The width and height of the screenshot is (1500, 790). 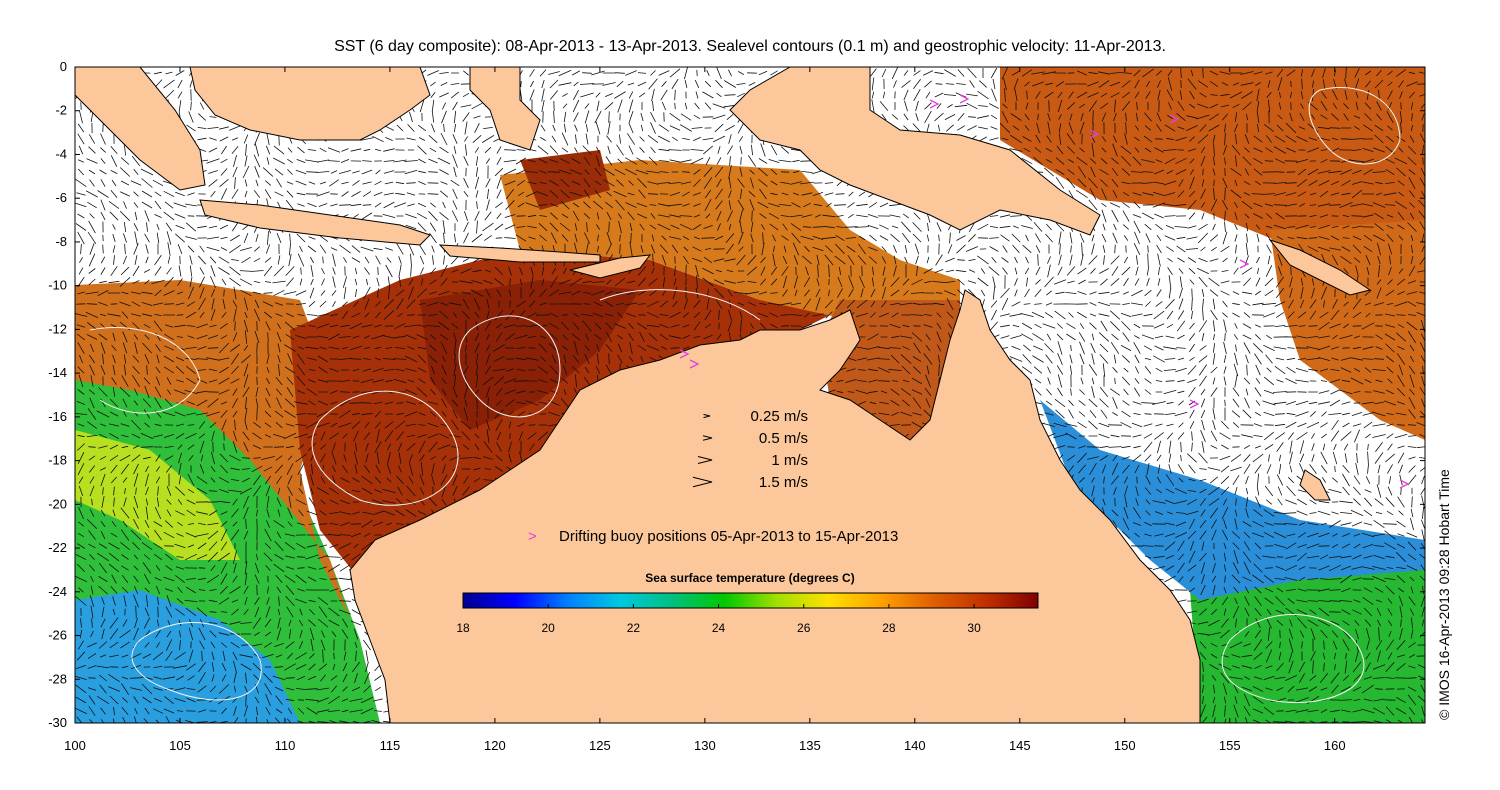 What do you see at coordinates (61, 241) in the screenshot?
I see `y-tick-label: -8` at bounding box center [61, 241].